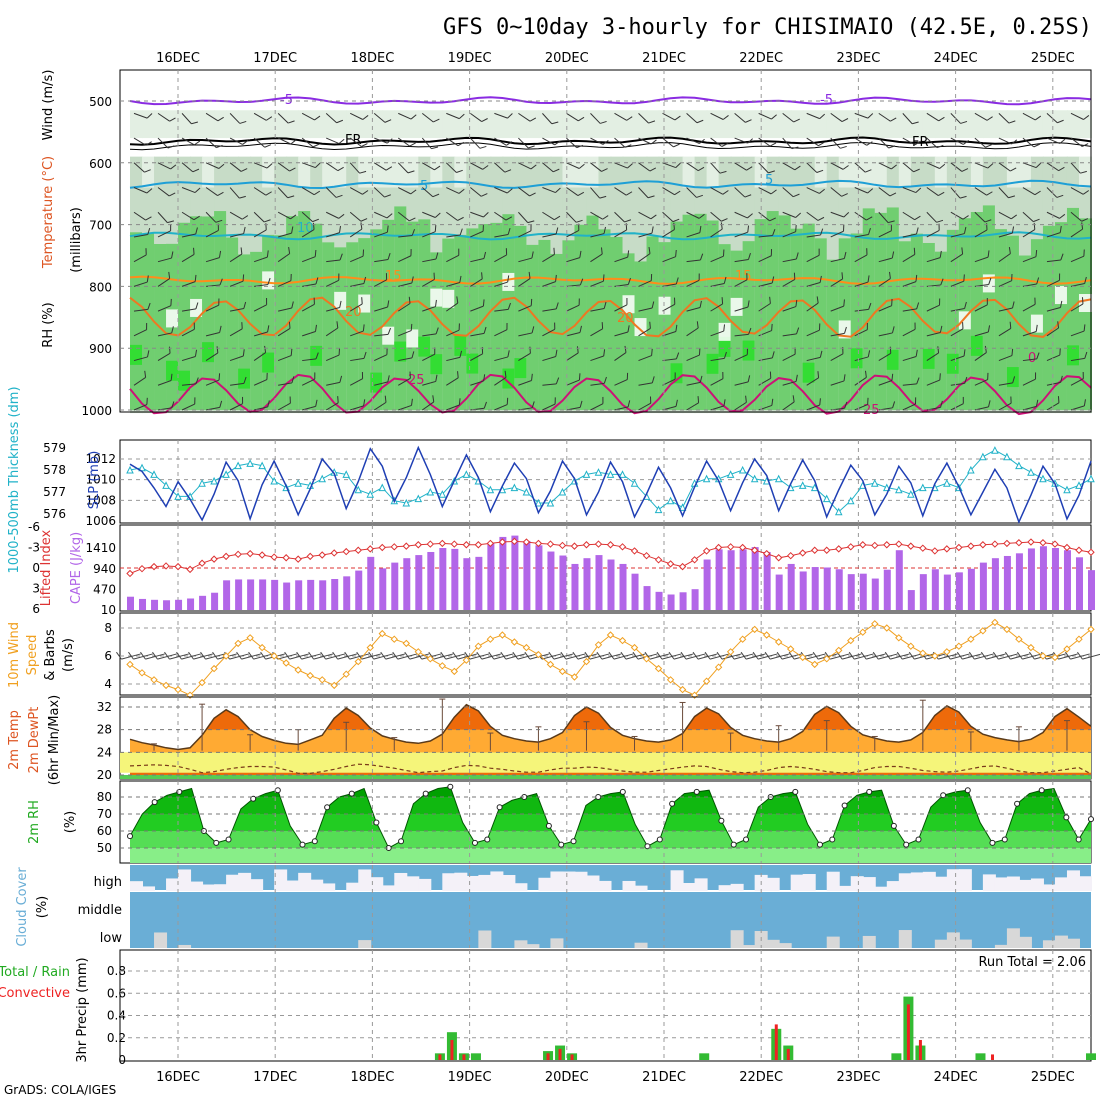 This screenshot has width=1100, height=1100. Describe the element at coordinates (424, 186) in the screenshot. I see `contour-label: 5` at that location.